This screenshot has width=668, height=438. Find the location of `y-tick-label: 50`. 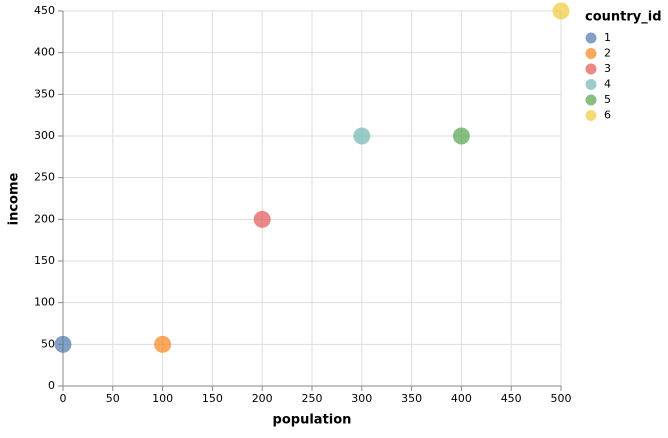

y-tick-label: 50 is located at coordinates (48, 343).